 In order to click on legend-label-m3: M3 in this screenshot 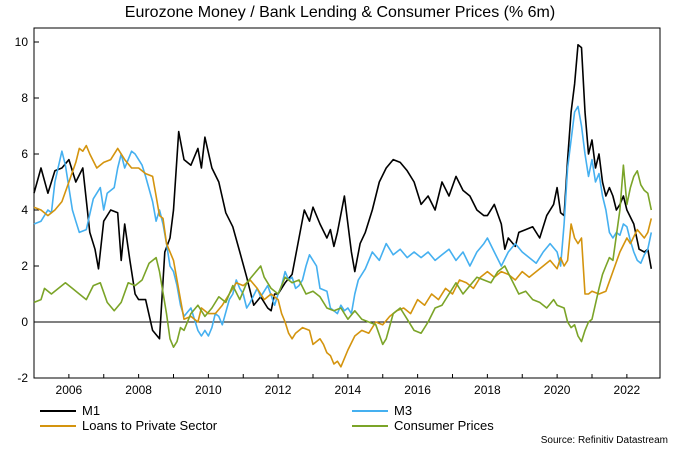, I will do `click(403, 410)`.